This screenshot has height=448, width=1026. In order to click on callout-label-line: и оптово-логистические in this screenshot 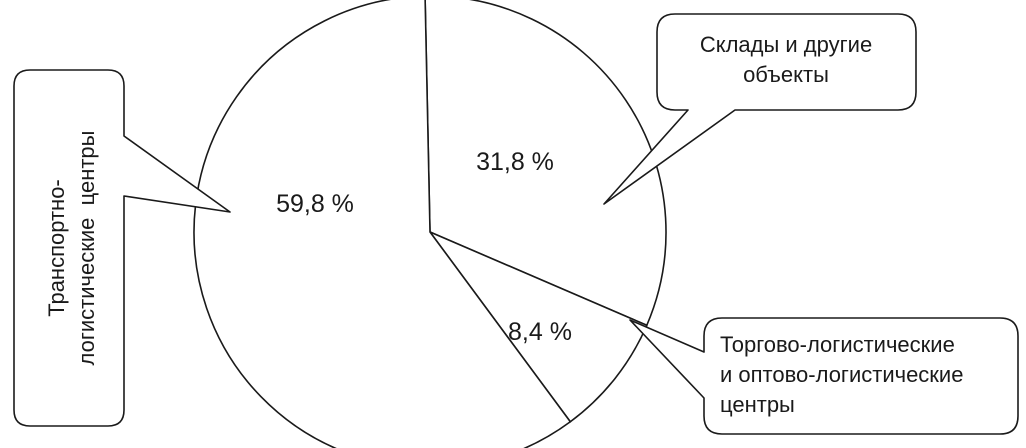, I will do `click(841, 374)`.